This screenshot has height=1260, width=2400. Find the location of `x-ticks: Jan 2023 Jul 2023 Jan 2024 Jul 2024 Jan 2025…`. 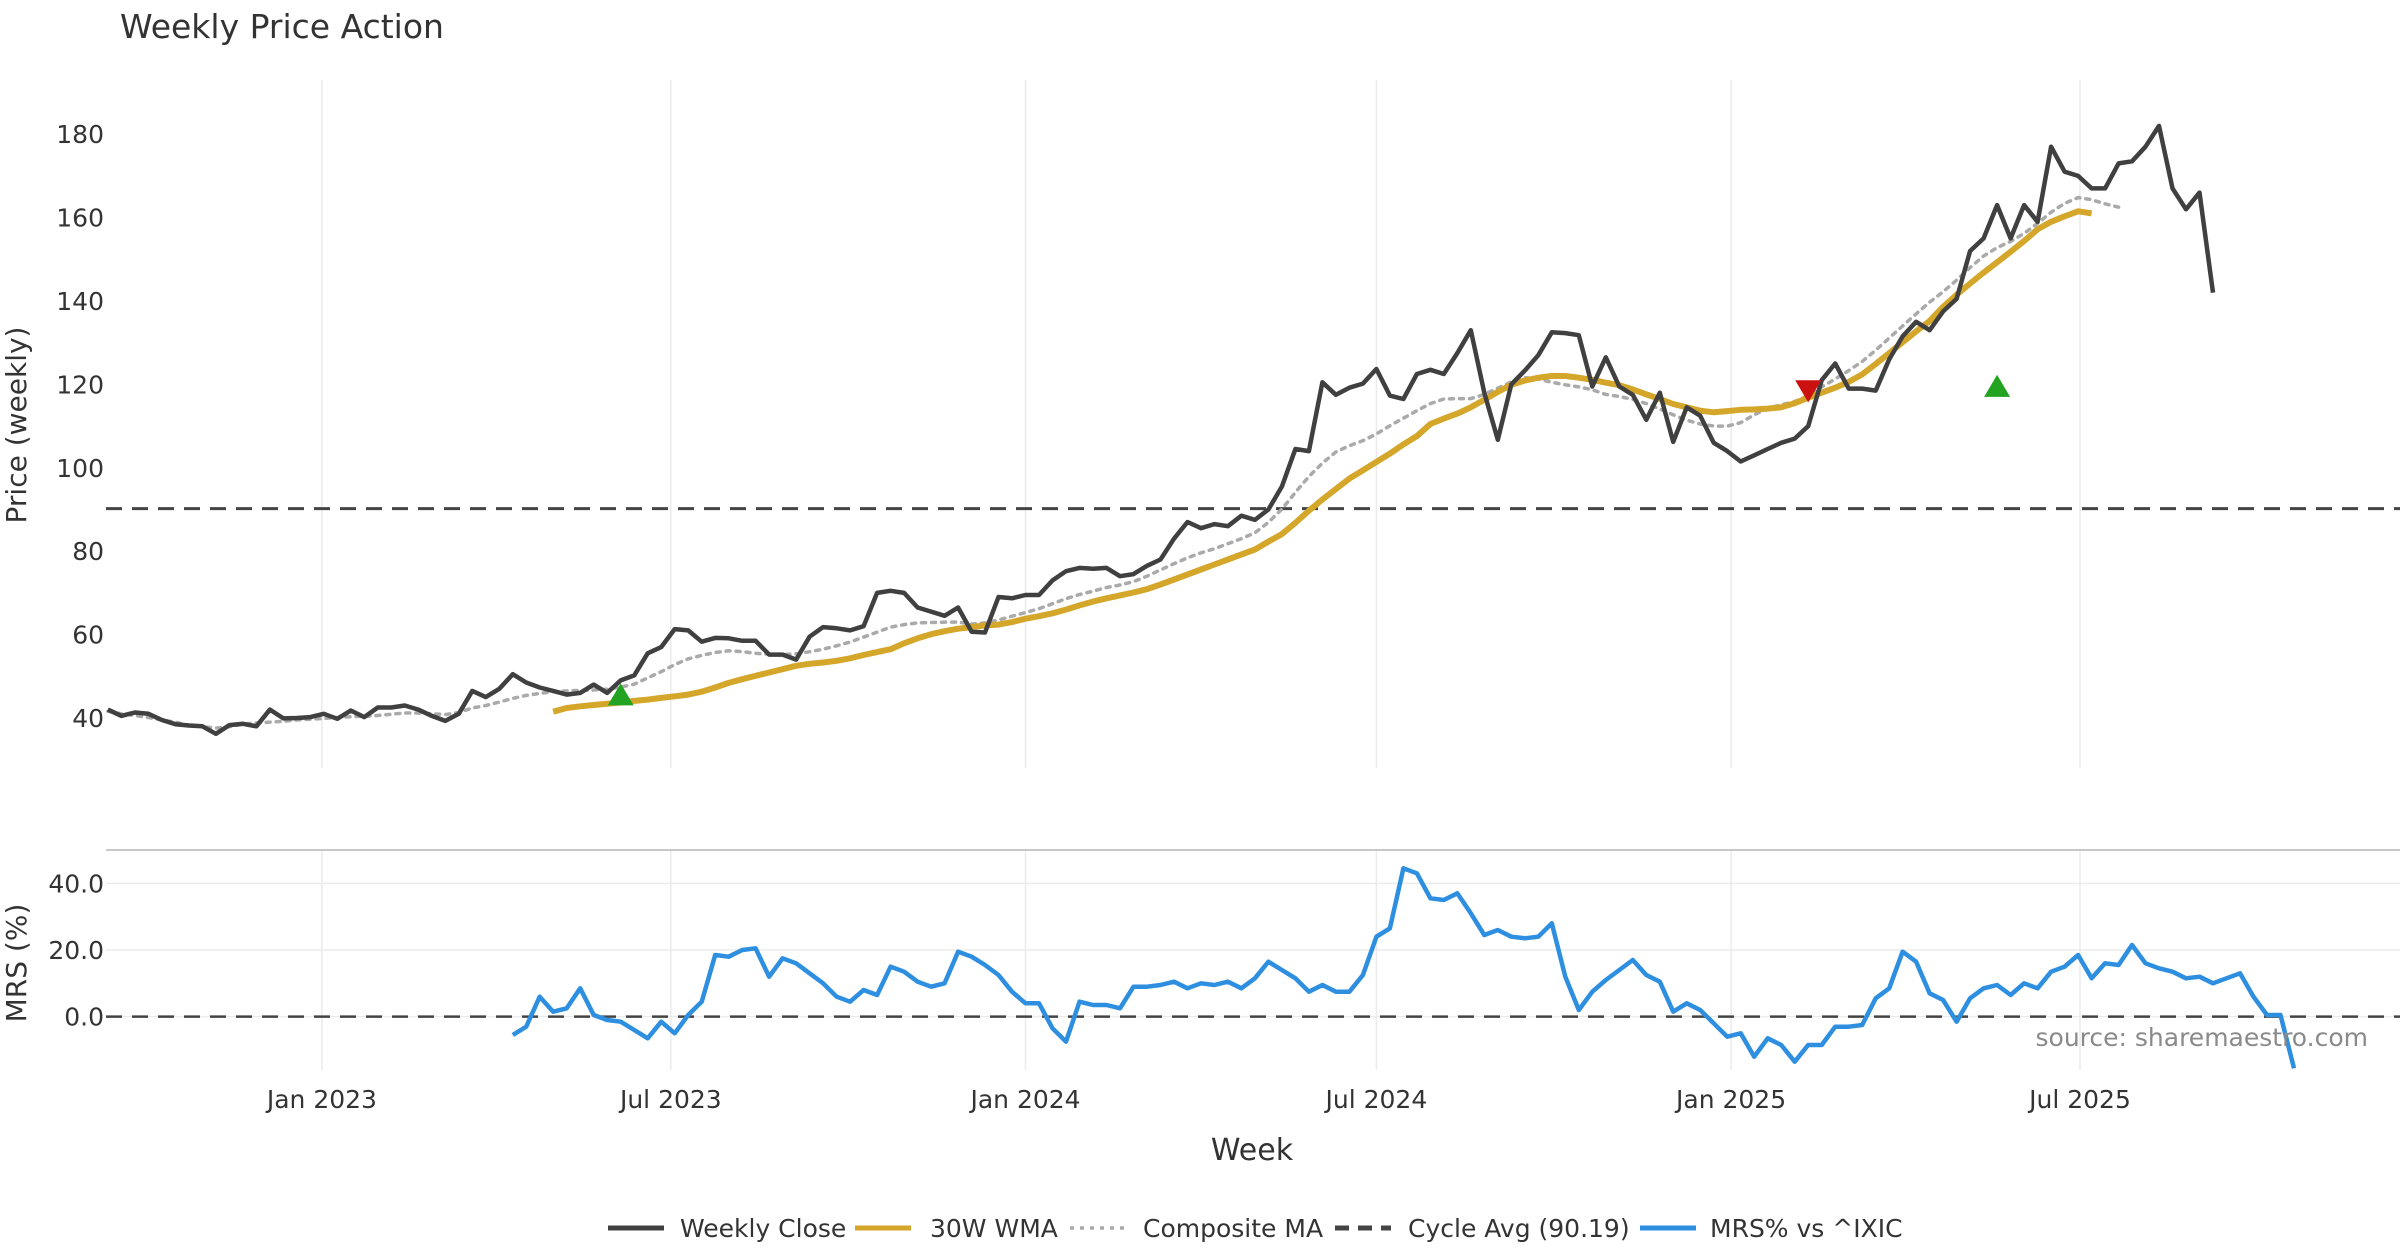

x-ticks: Jan 2023 Jul 2023 Jan 2024 Jul 2024 Jan 2025… is located at coordinates (1198, 1099).